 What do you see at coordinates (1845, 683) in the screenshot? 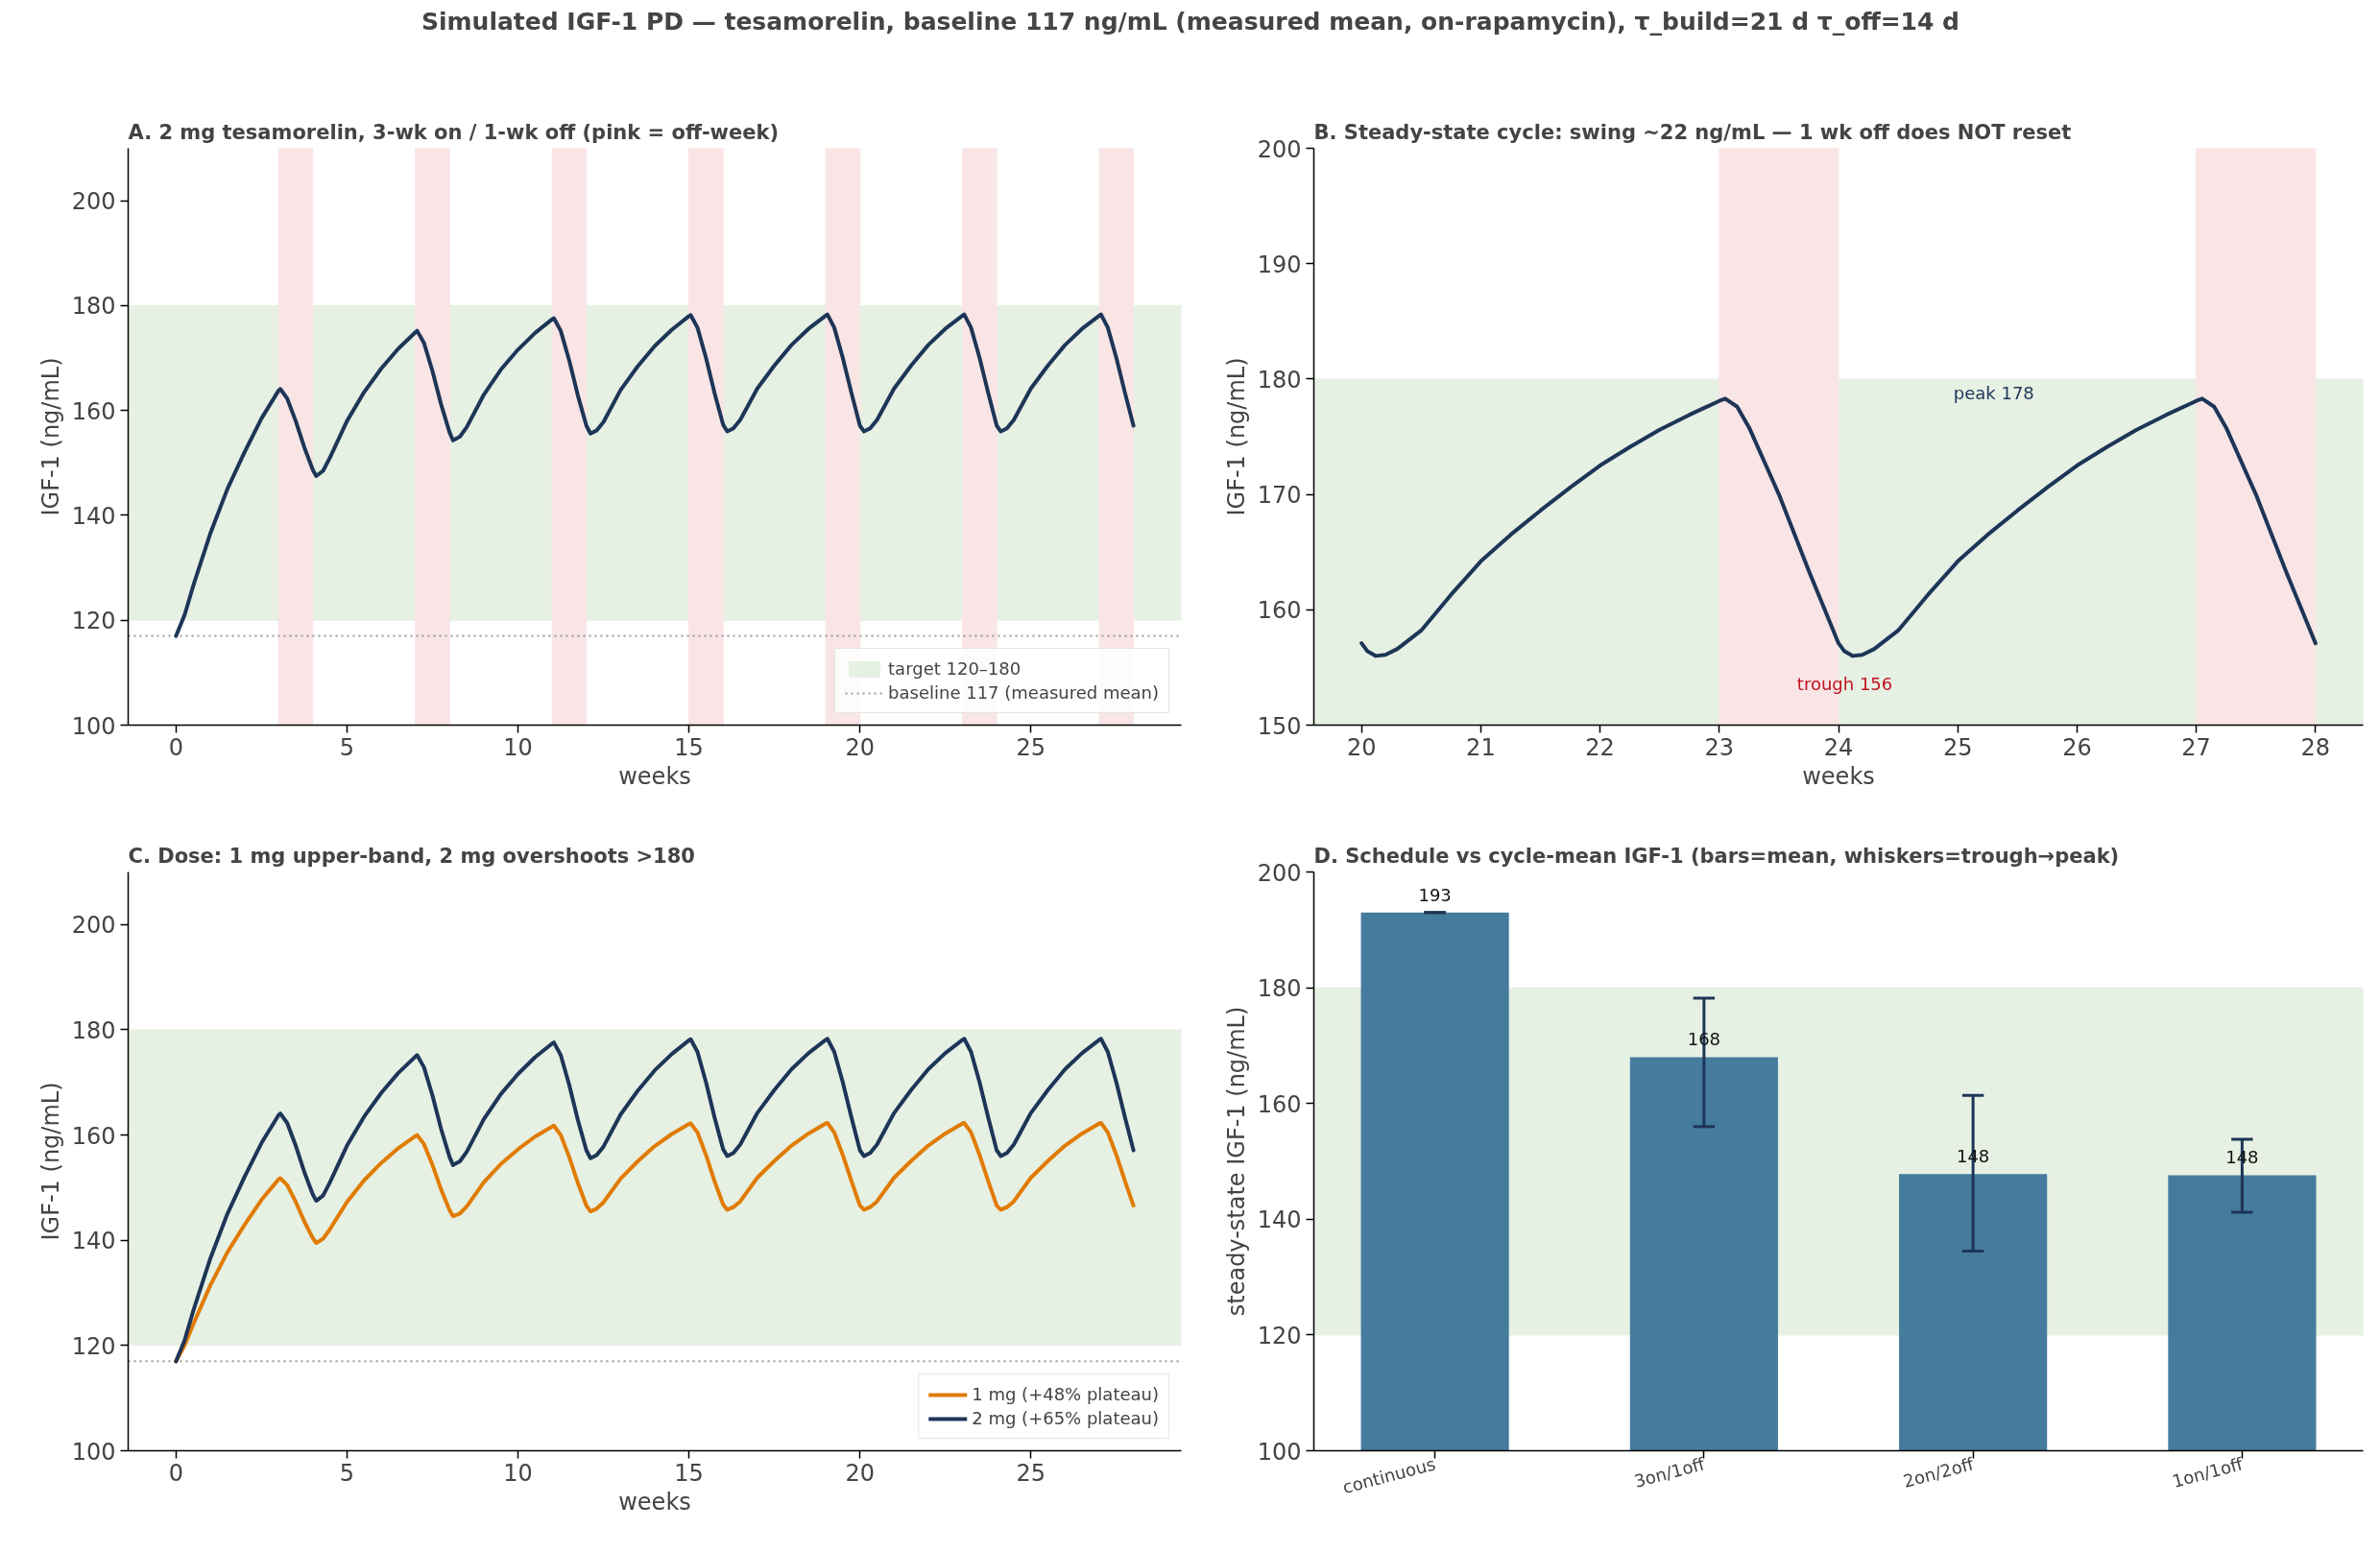
I see `annotation: trough 156` at bounding box center [1845, 683].